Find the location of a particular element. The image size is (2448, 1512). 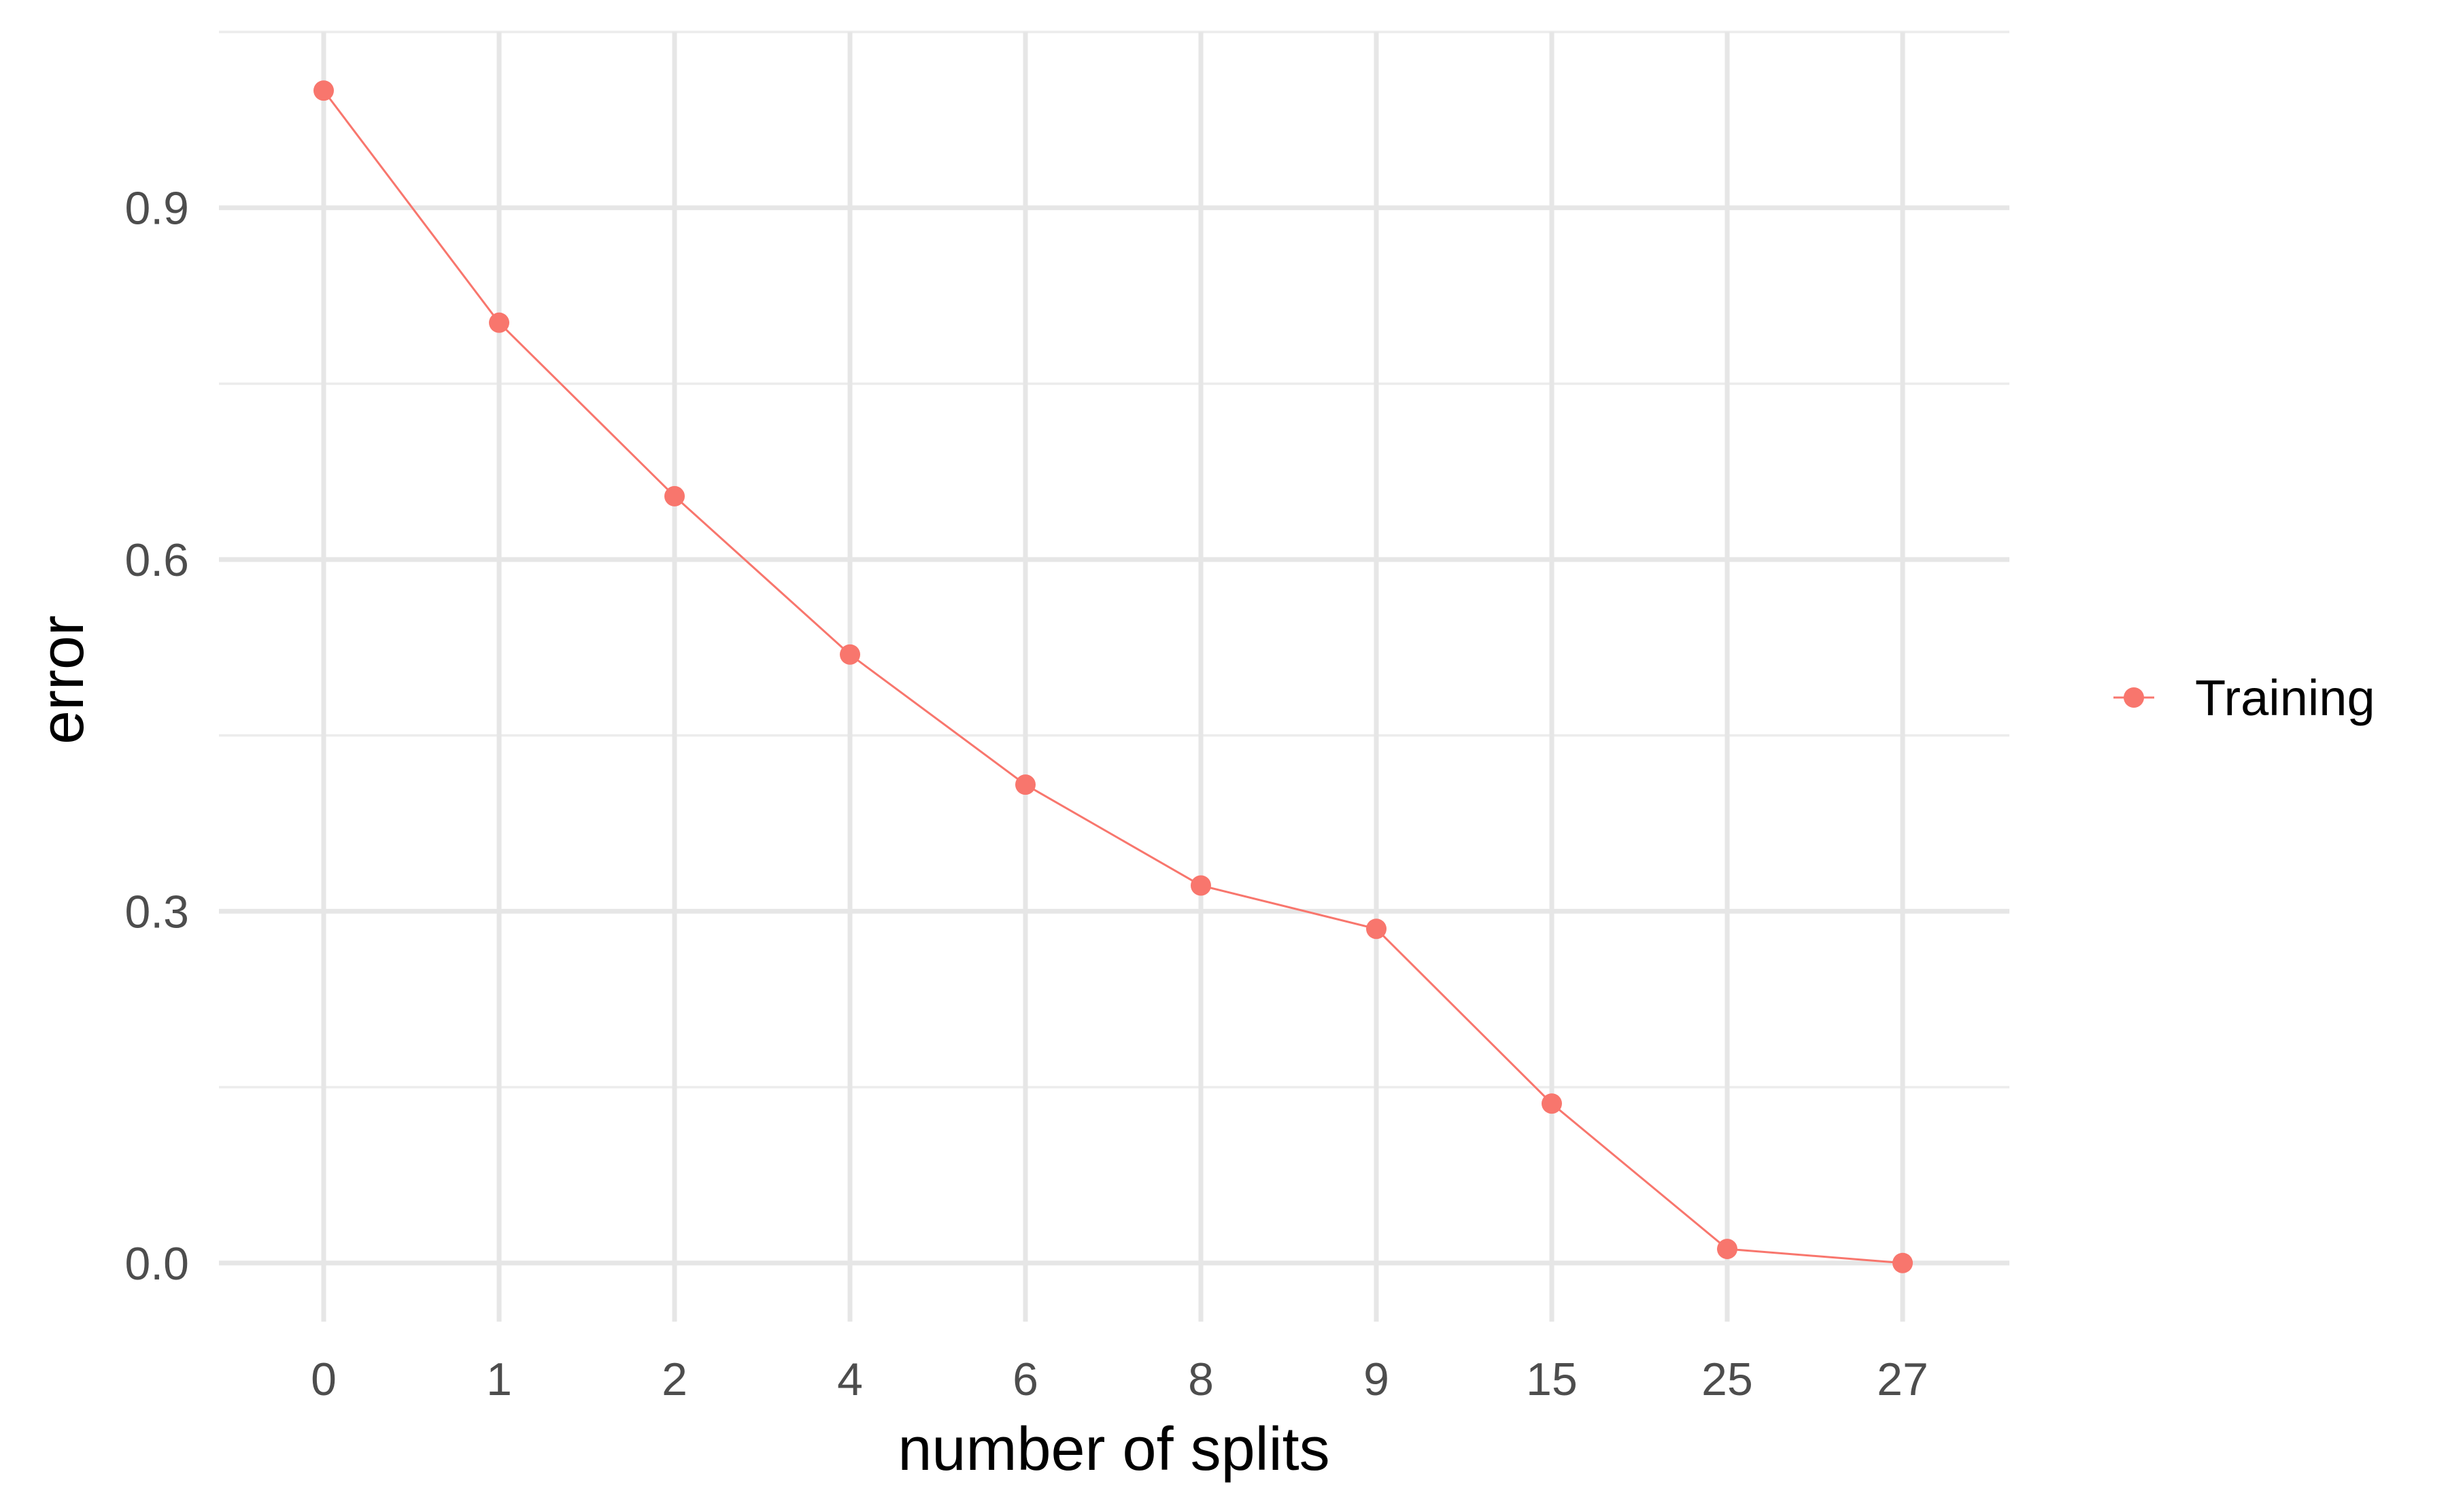

x-tick-label: 15 is located at coordinates (1552, 1379).